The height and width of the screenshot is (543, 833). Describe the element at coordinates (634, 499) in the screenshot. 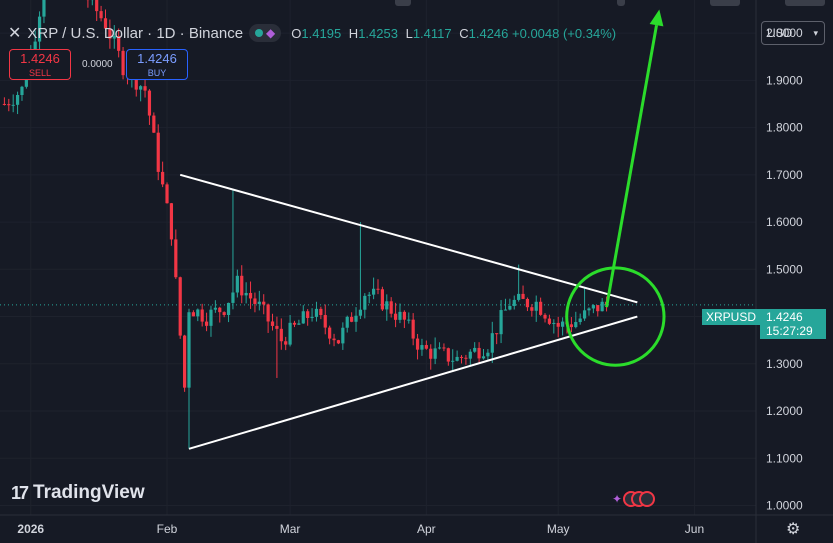

I see `event-markers: ✦` at that location.